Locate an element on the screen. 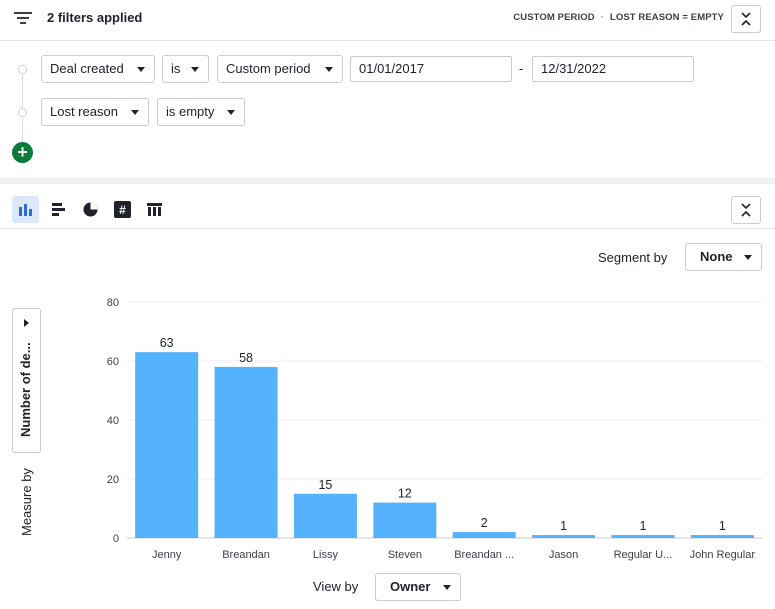 The width and height of the screenshot is (775, 609). view-by-select: Owner is located at coordinates (418, 587).